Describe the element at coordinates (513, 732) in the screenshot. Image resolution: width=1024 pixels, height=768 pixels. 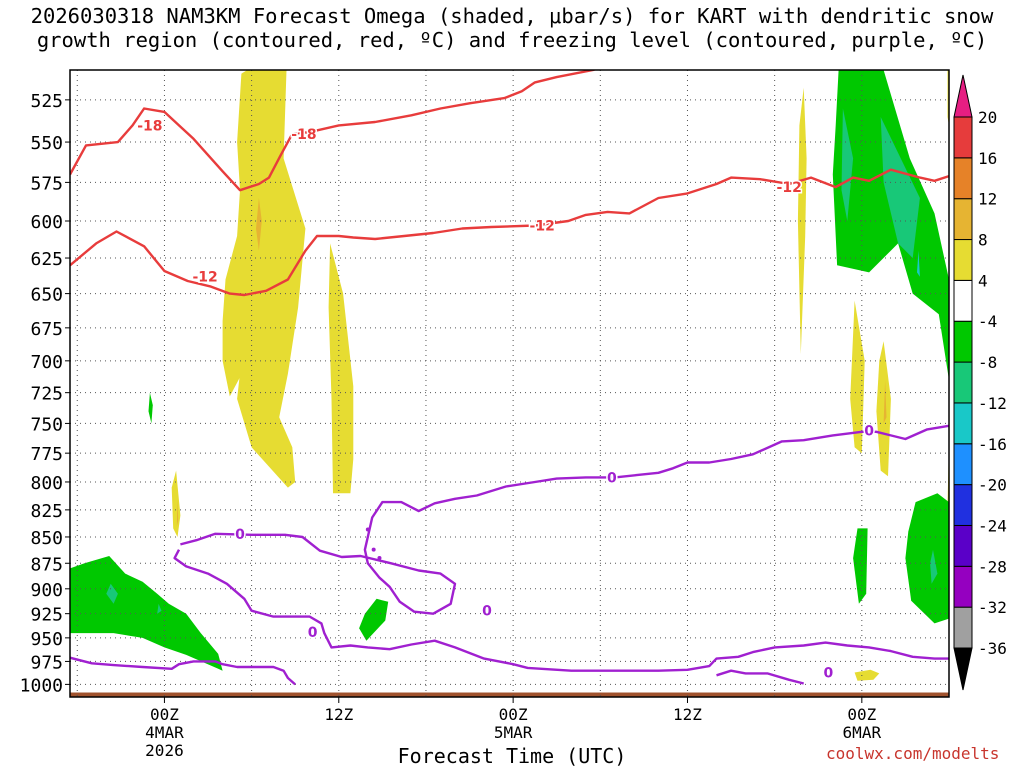
I see `x-tick-label-2-1: 5MAR` at that location.